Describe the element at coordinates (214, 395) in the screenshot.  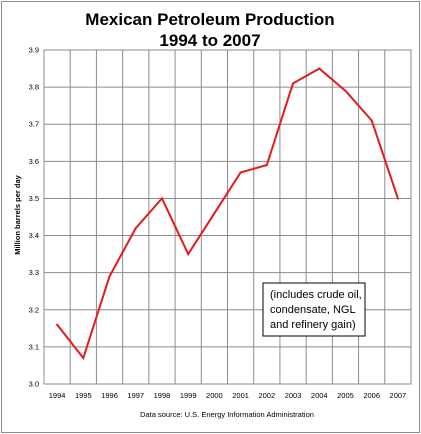
I see `x-tick-label: 2000` at that location.